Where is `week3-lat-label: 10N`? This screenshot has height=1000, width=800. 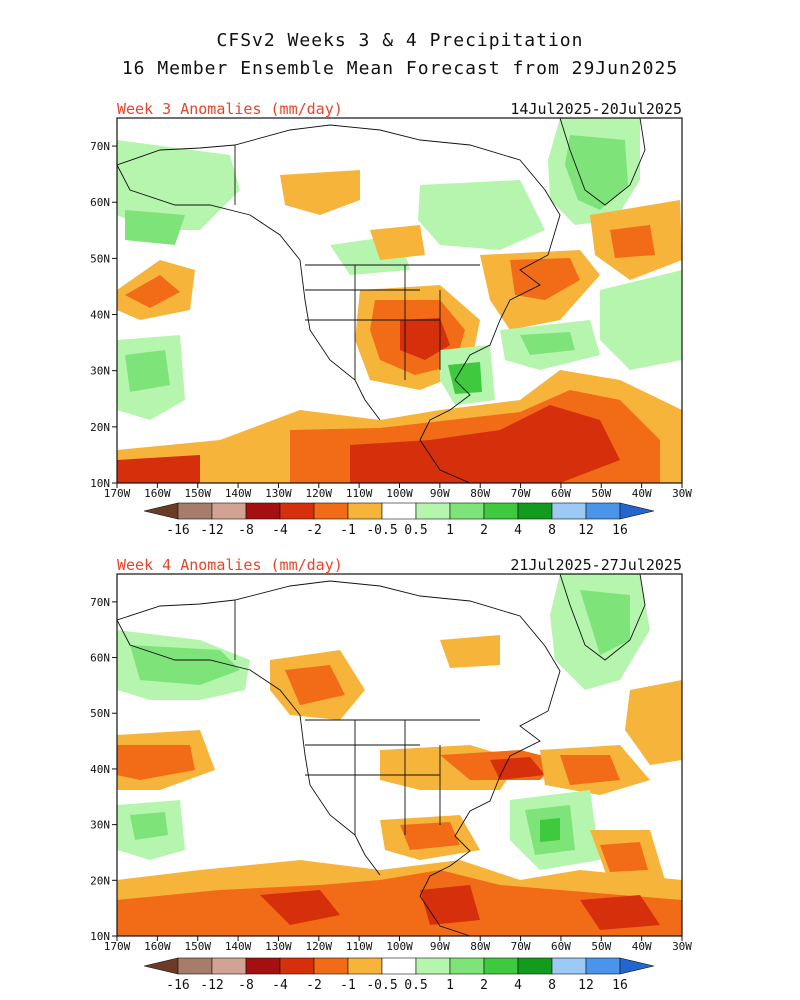 week3-lat-label: 10N is located at coordinates (100, 483).